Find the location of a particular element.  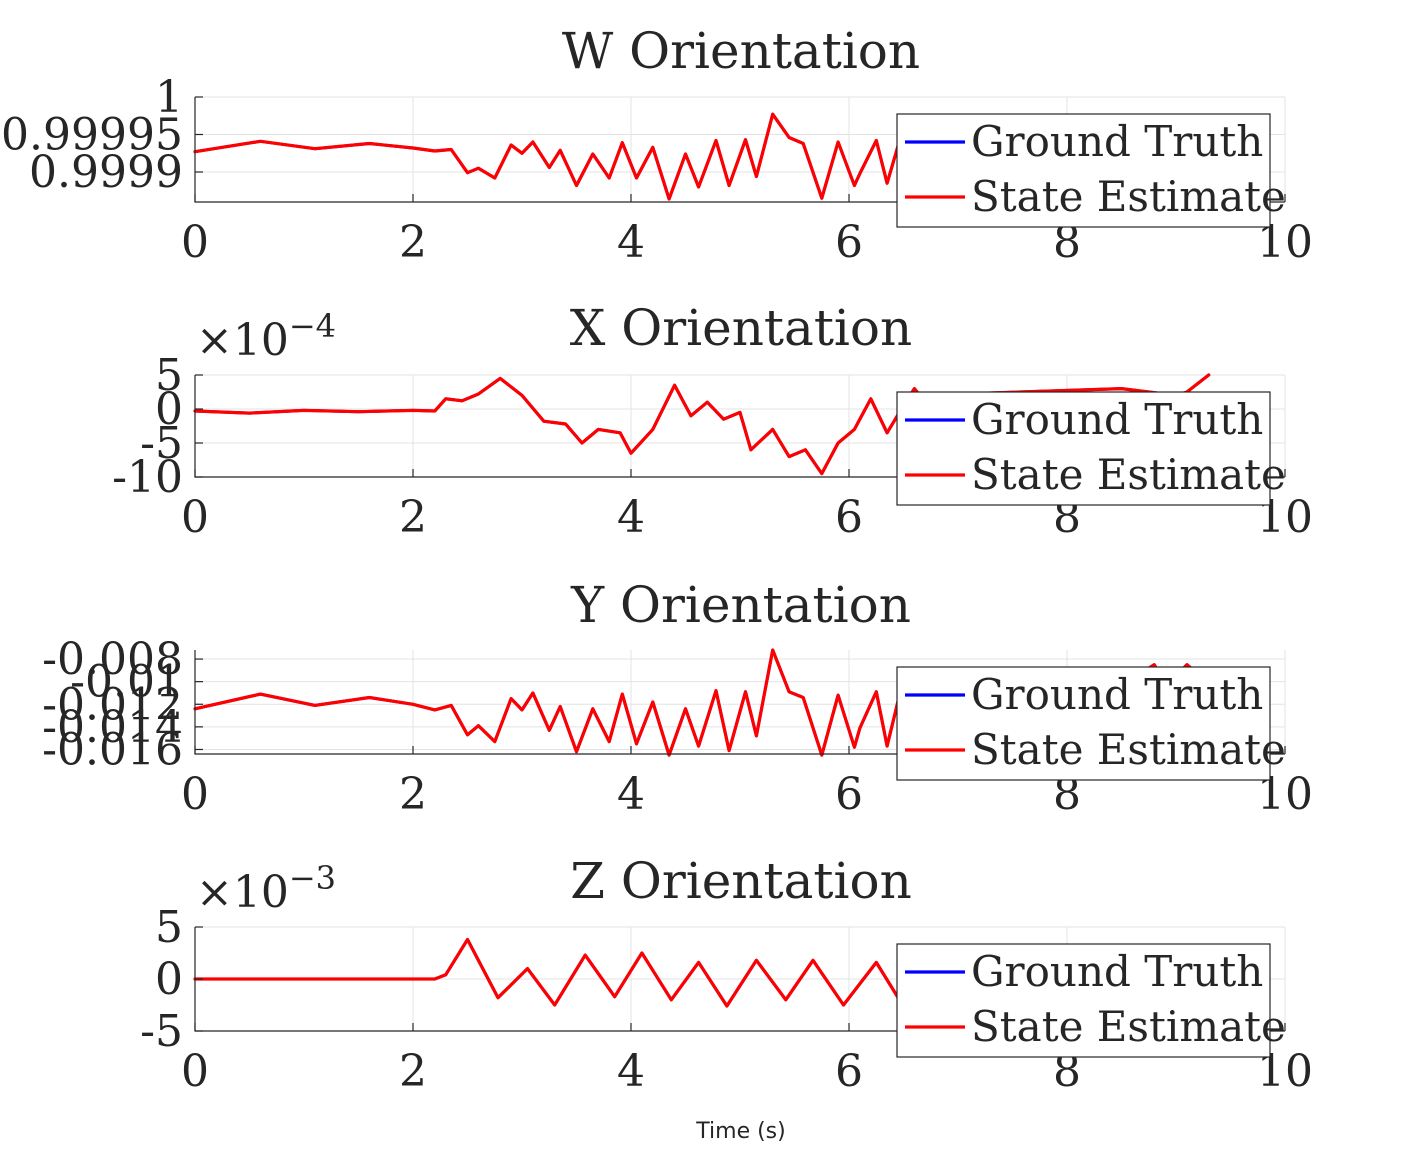

y-tick-label: 0.9999 is located at coordinates (106, 172).